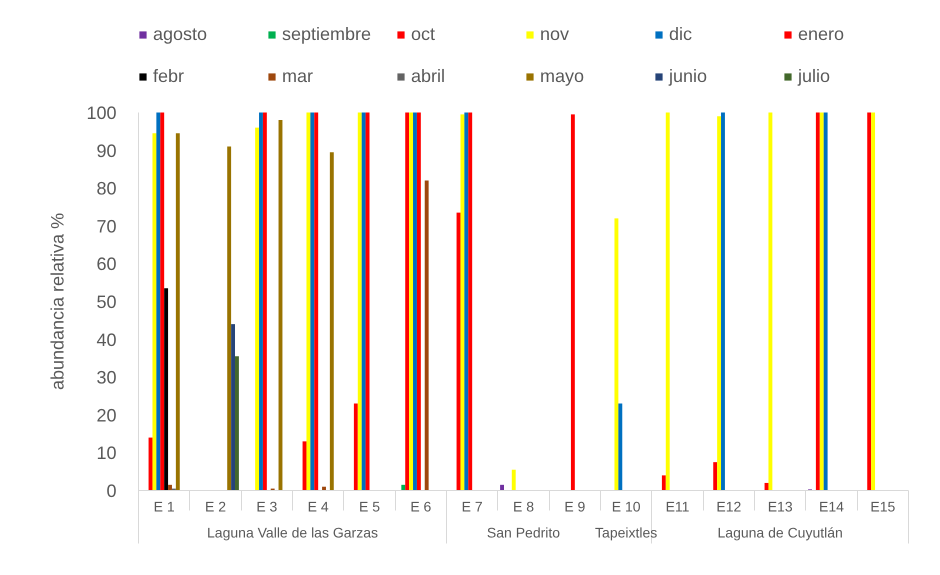 The height and width of the screenshot is (575, 940). Describe the element at coordinates (780, 532) in the screenshot. I see `text: Laguna de Cuyutlán` at that location.